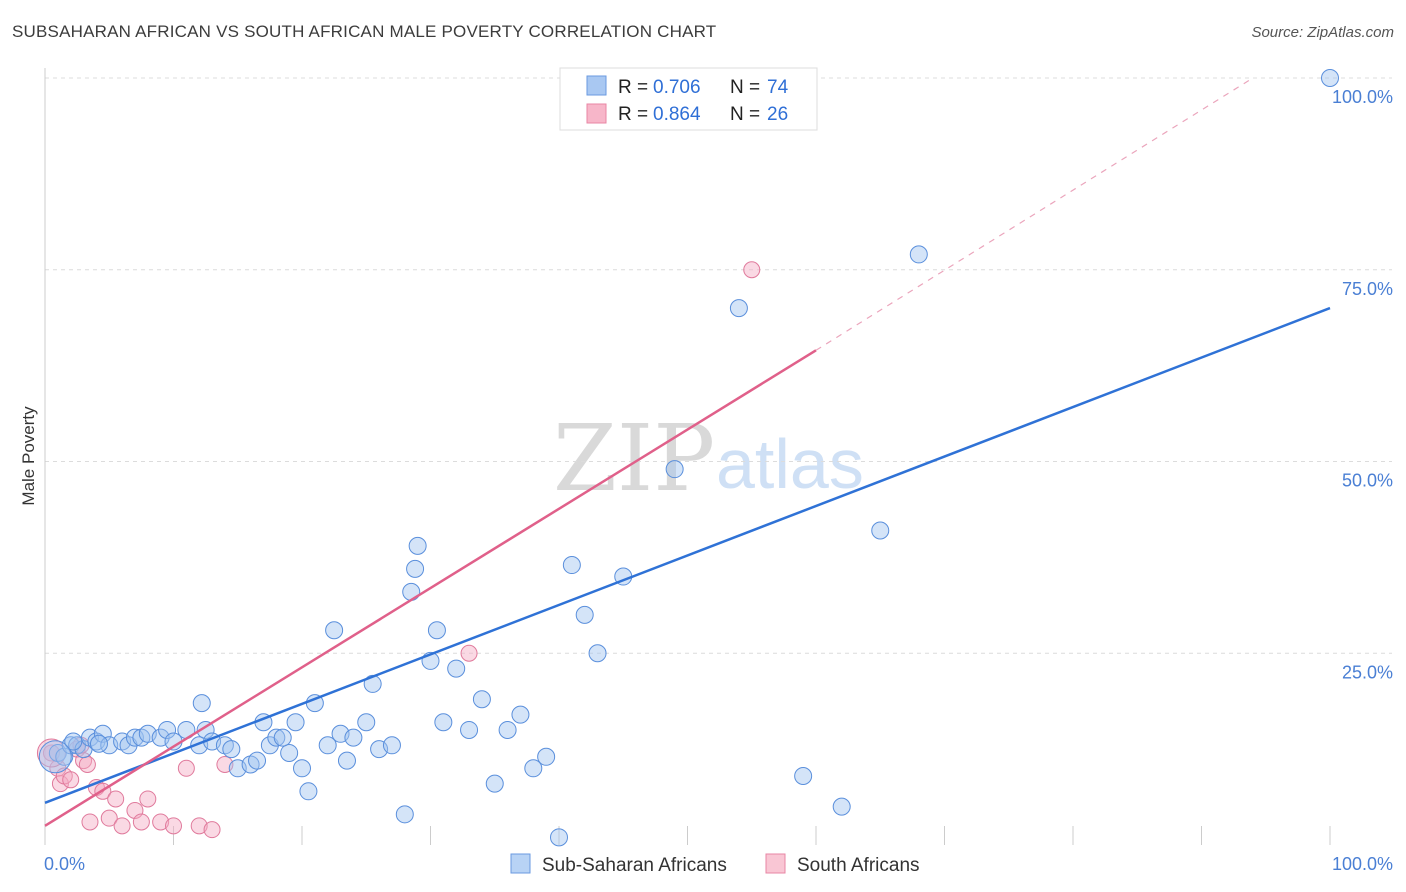 The height and width of the screenshot is (892, 1406). What do you see at coordinates (596, 113) in the screenshot?
I see `legend-swatch-pink` at bounding box center [596, 113].